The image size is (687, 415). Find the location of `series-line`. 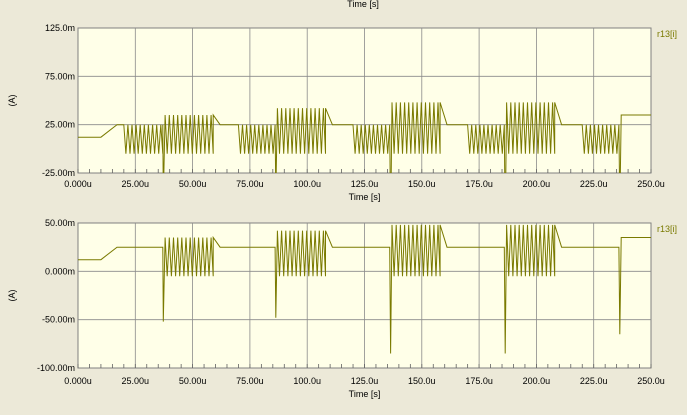

series-line is located at coordinates (364, 137).